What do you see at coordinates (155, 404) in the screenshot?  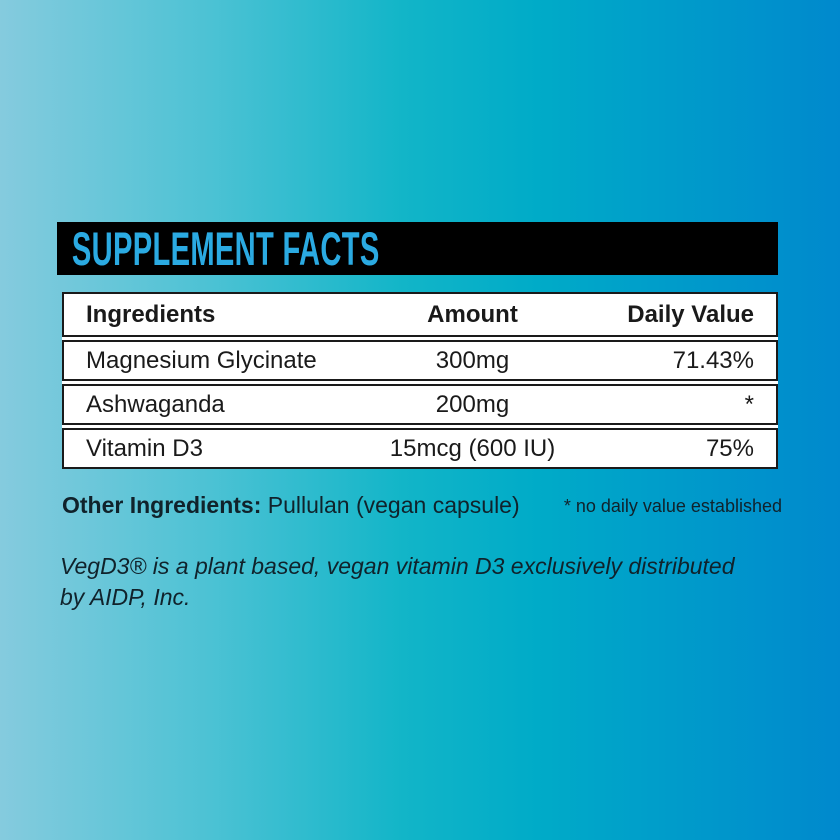 I see `ingredient-name: Ashwaganda` at bounding box center [155, 404].